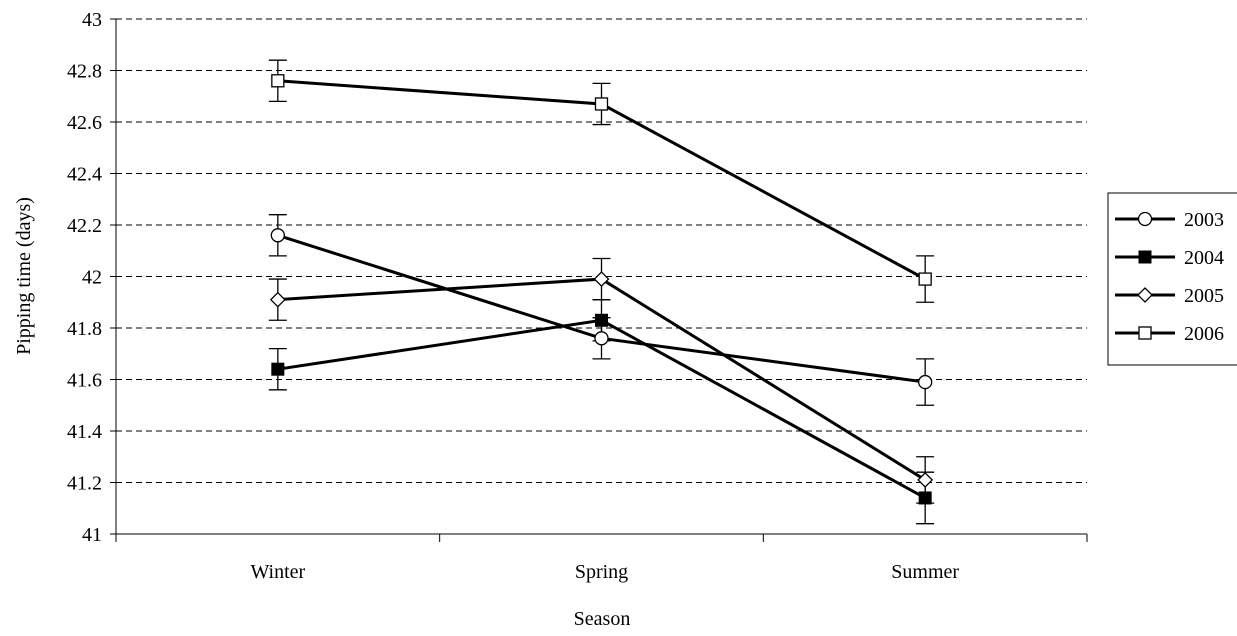  I want to click on y-tick-label: 43, so click(92, 20).